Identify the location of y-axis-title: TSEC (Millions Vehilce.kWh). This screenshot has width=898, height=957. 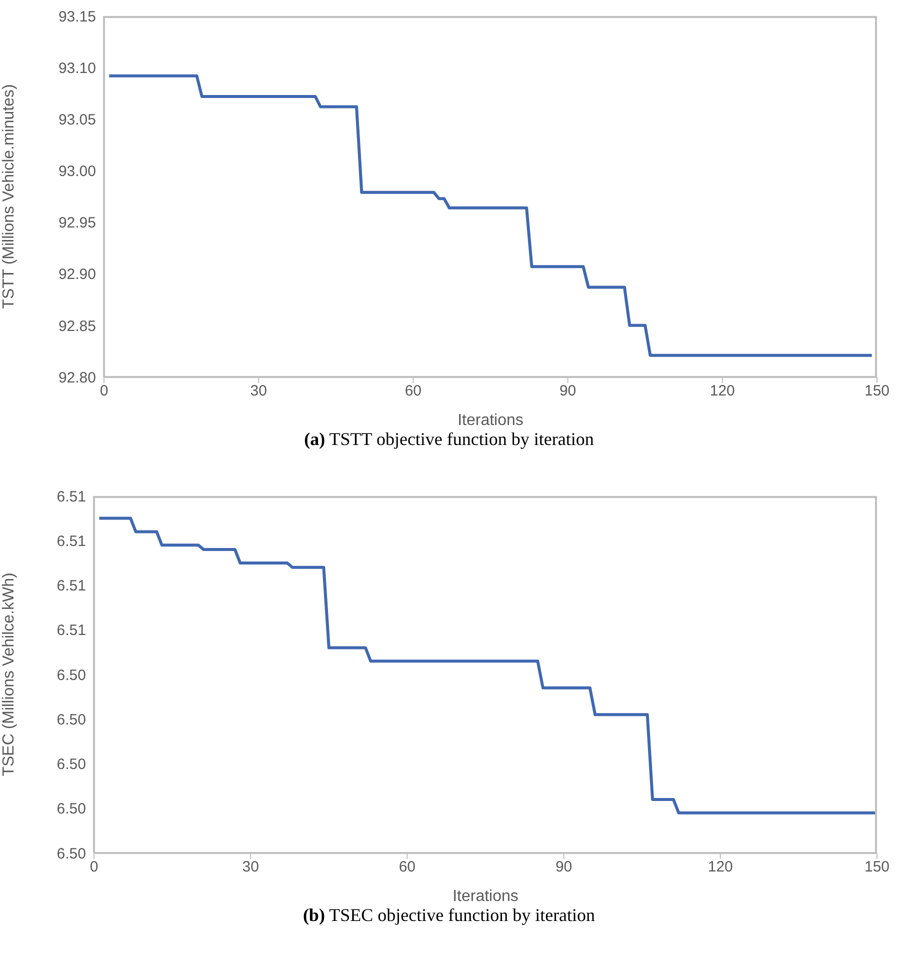
(9, 674).